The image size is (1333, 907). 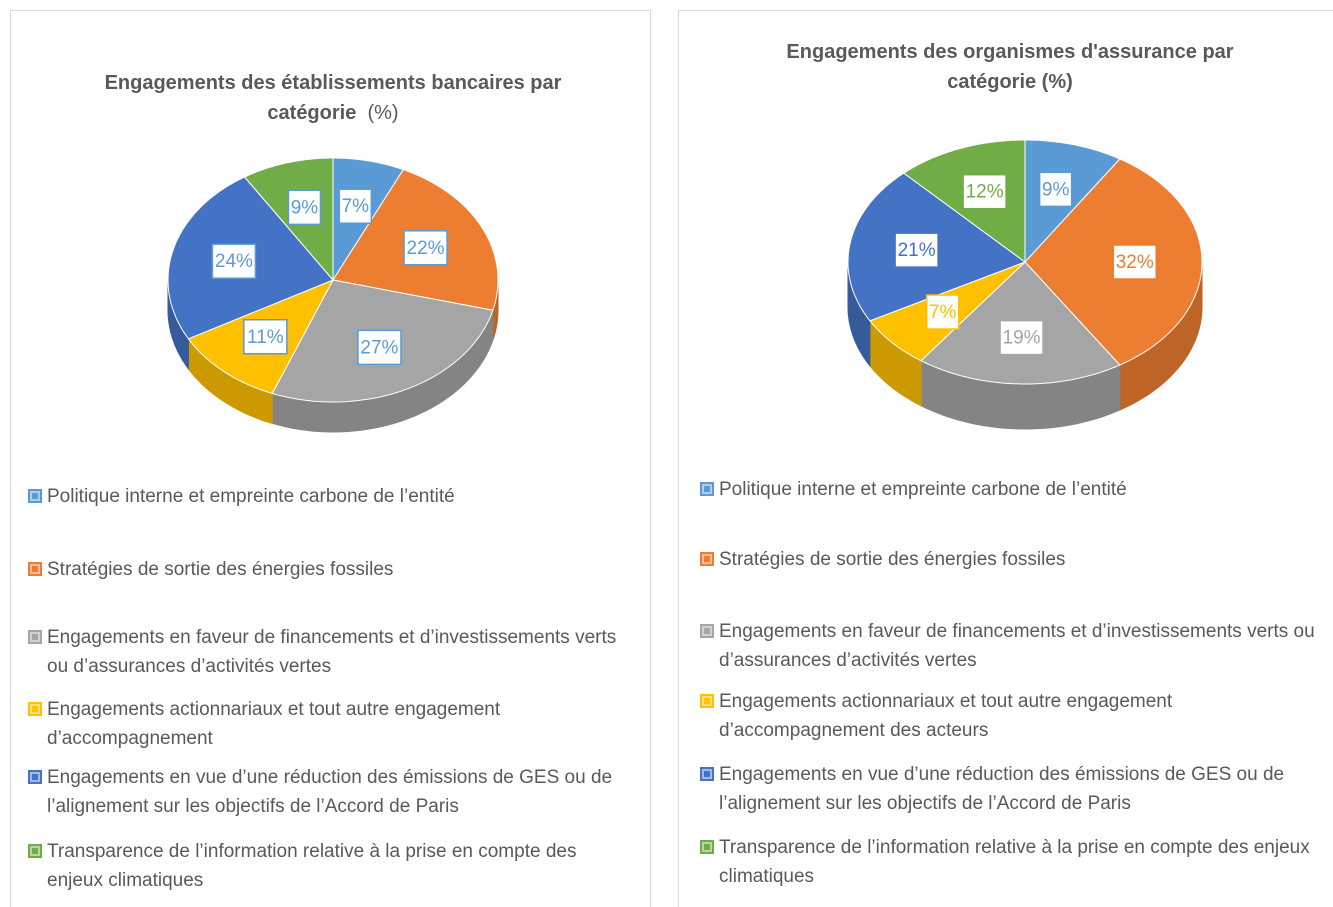 I want to click on data-label: 32%, so click(x=1135, y=262).